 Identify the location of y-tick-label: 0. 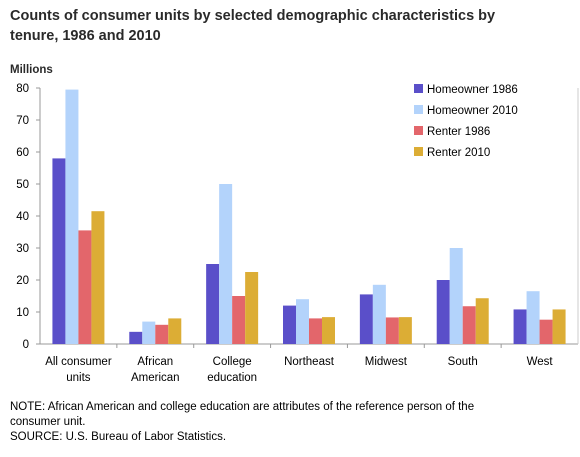
(26, 345).